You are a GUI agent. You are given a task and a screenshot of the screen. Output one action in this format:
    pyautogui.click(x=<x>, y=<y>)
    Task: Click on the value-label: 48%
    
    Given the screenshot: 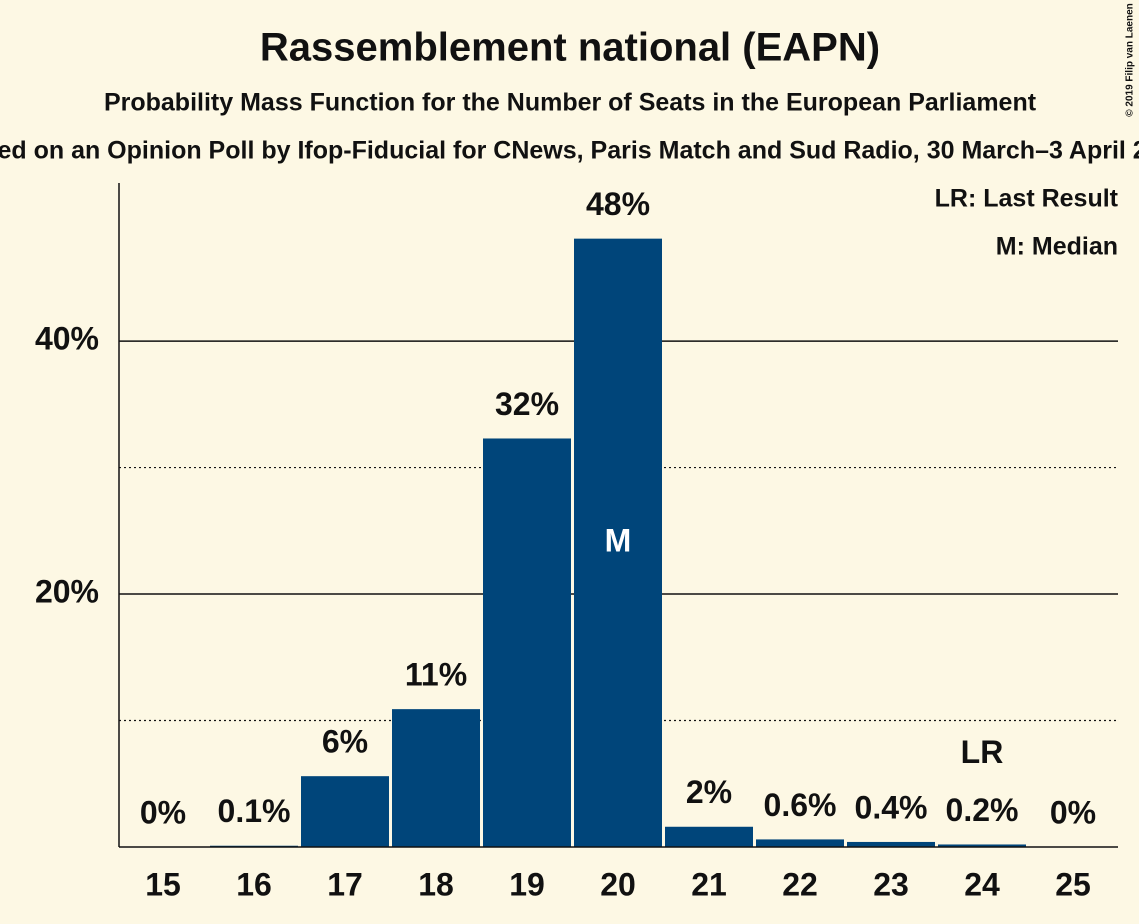 What is the action you would take?
    pyautogui.click(x=618, y=204)
    